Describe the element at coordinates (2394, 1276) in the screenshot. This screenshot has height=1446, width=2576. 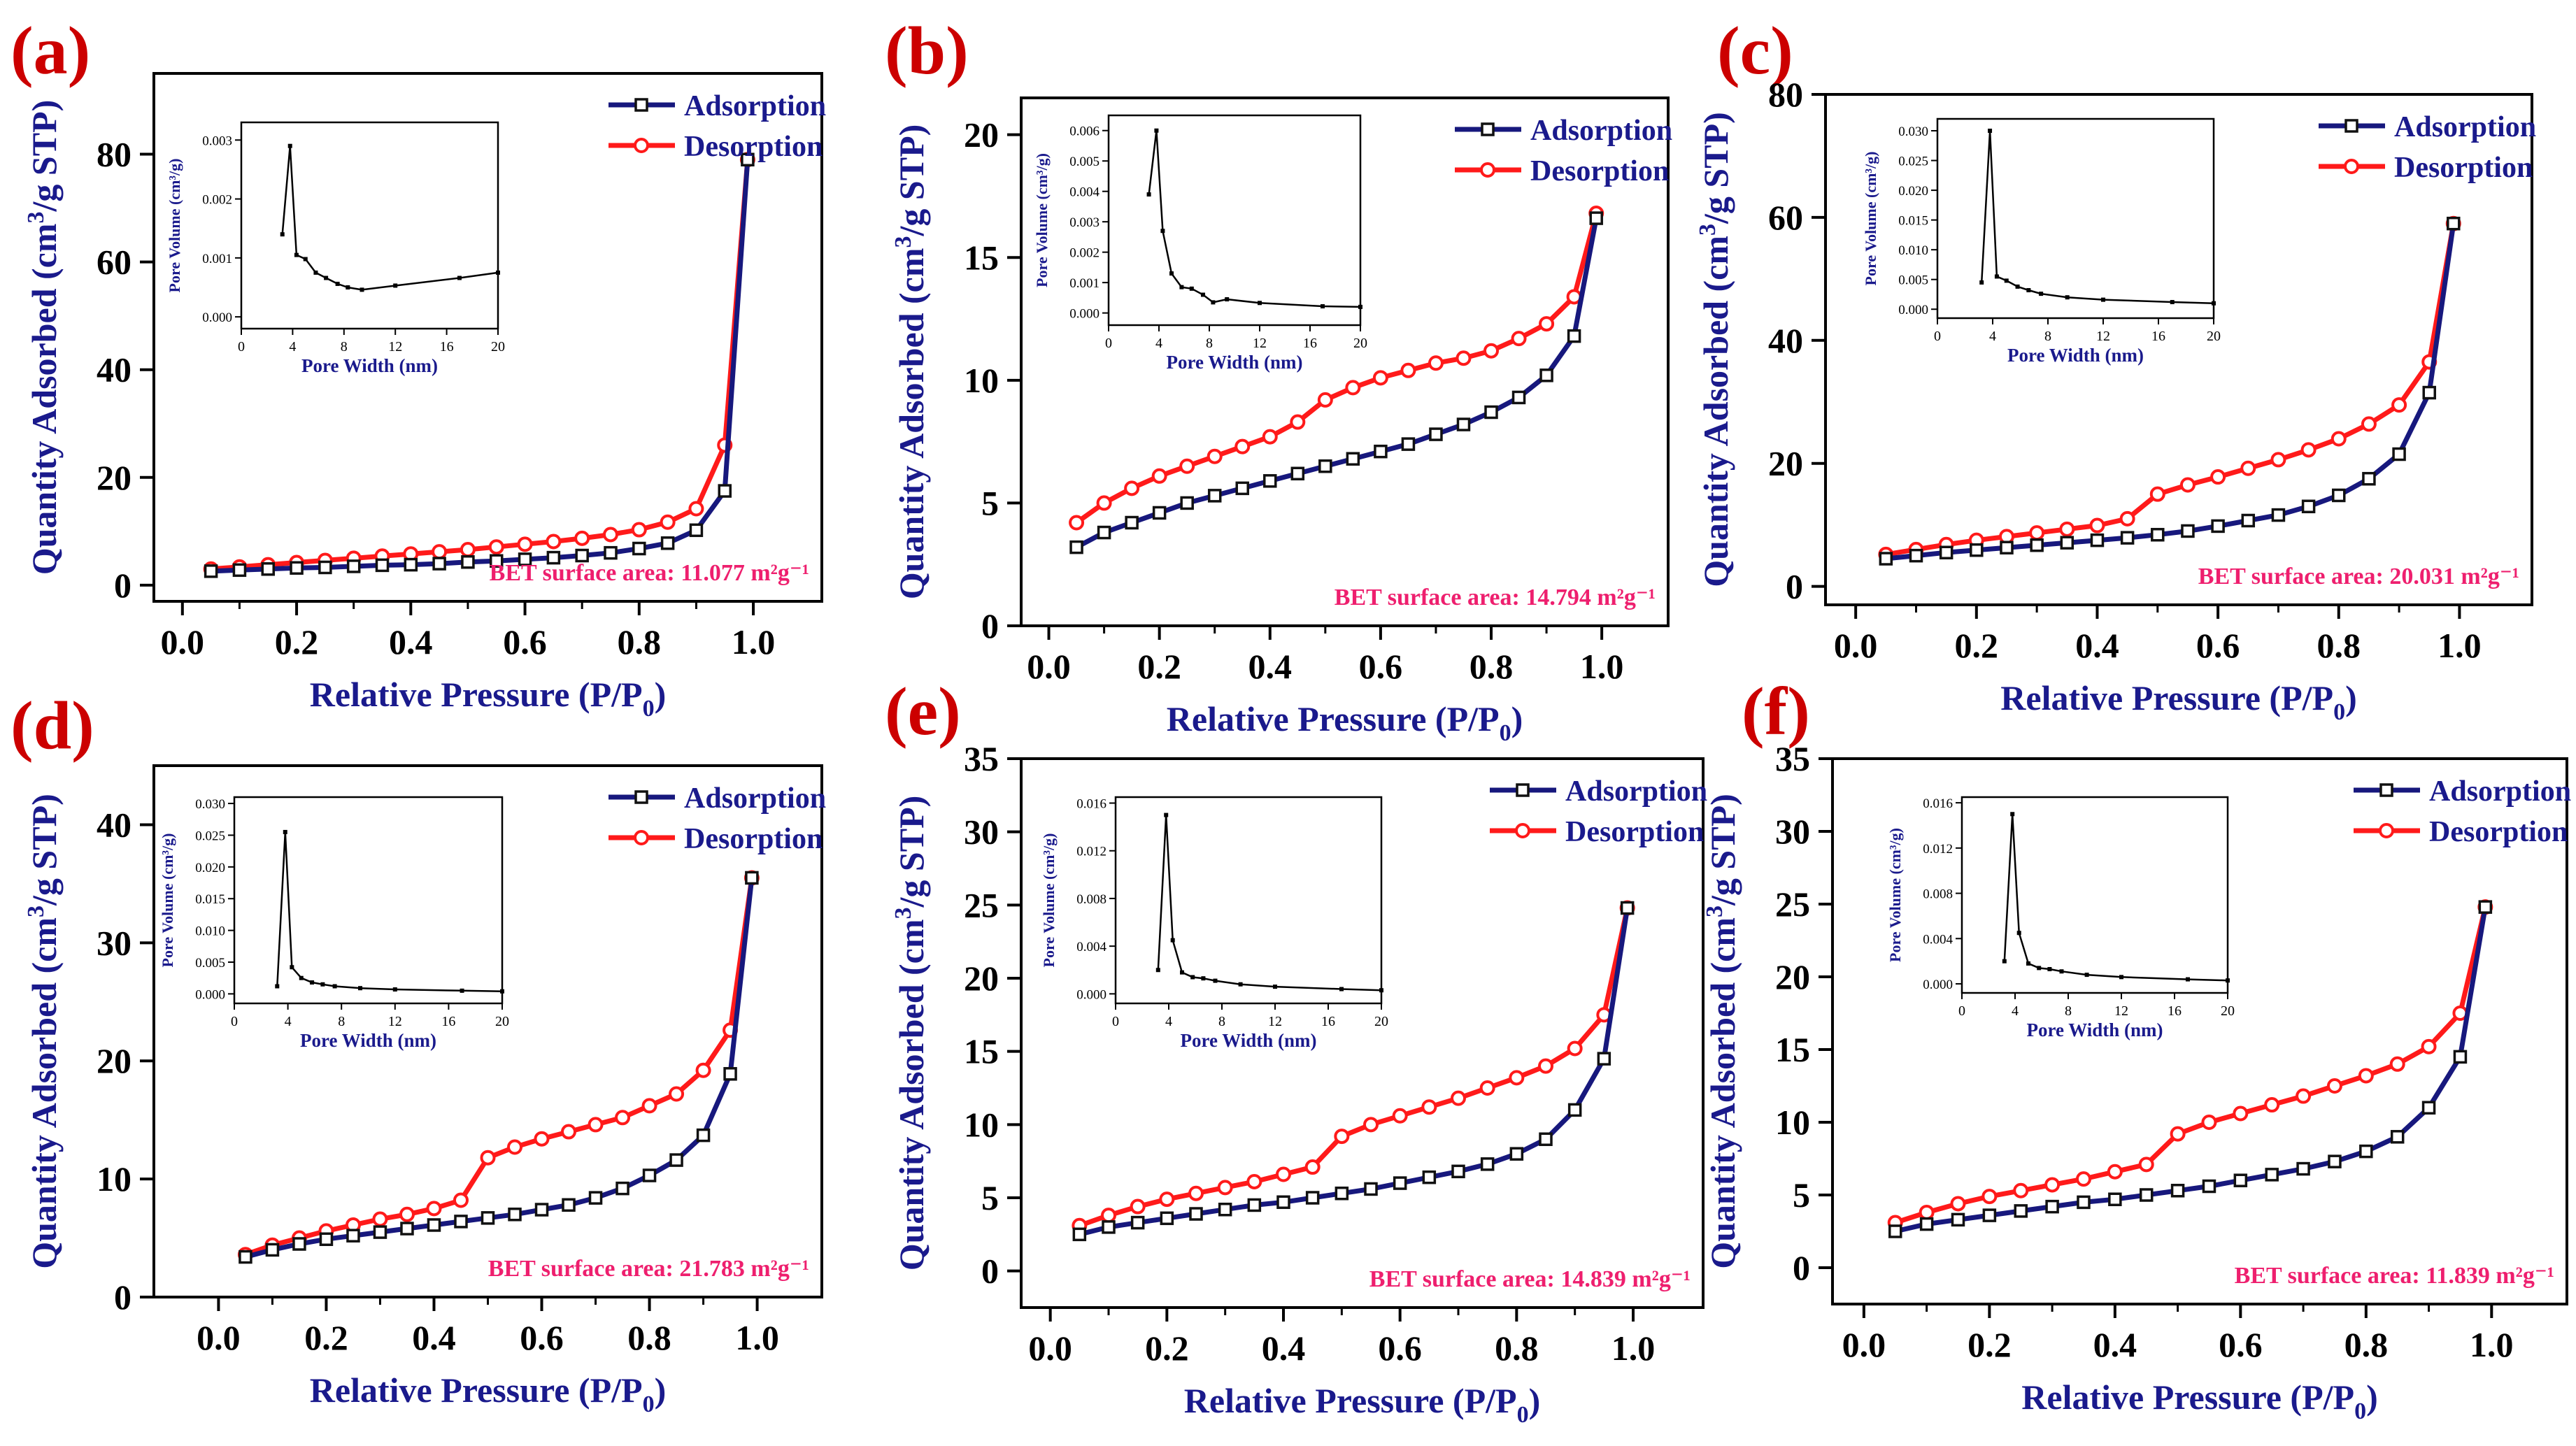
I see `bet-surface-area: BET surface area: 11.839 m²g⁻¹` at that location.